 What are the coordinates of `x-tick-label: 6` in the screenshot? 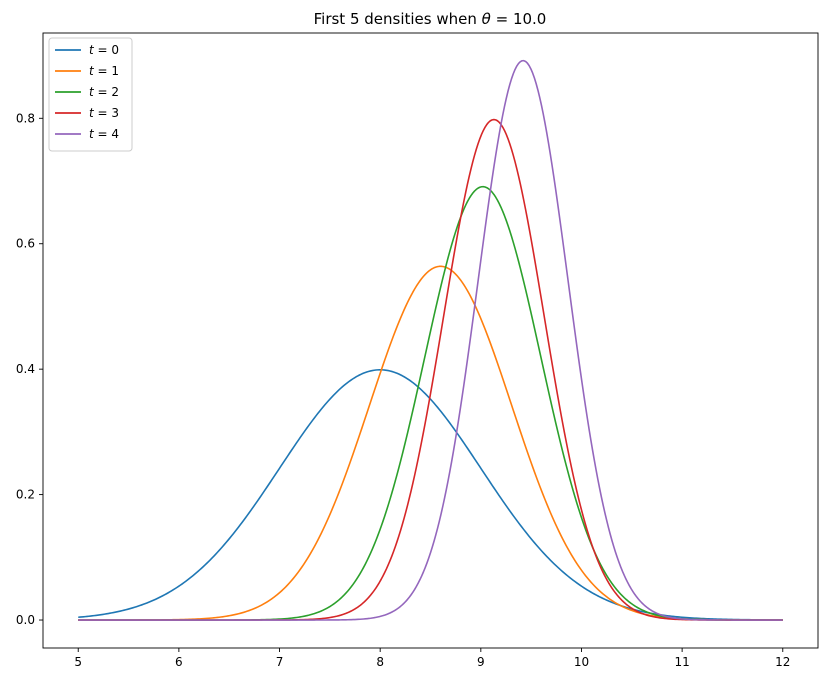 It's located at (179, 662).